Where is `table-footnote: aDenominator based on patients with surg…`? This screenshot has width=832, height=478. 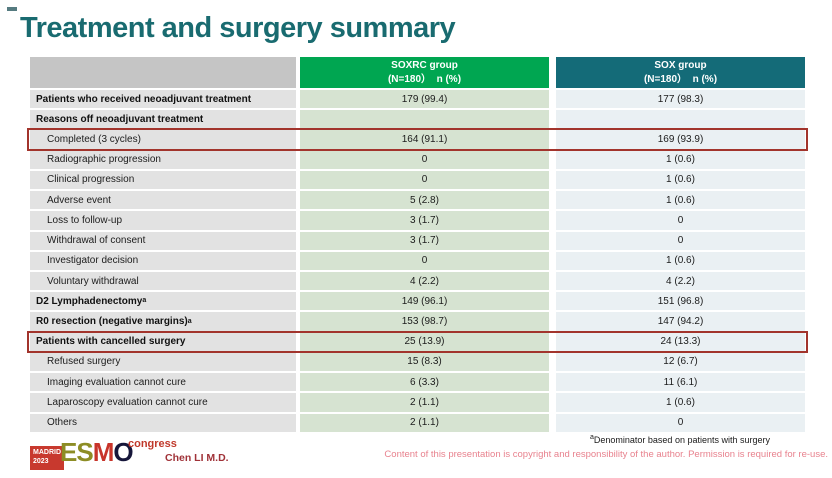
table-footnote: aDenominator based on patients with surg… is located at coordinates (679, 439).